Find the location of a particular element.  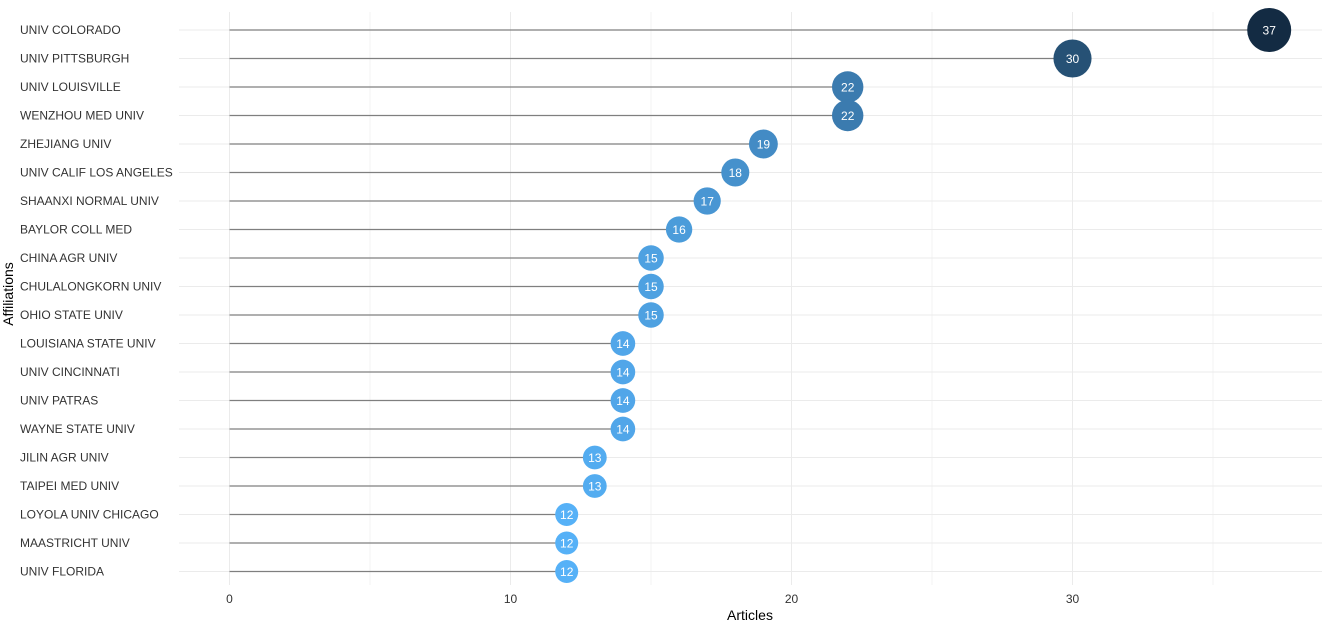

dot-value-label: 30 is located at coordinates (1073, 59).